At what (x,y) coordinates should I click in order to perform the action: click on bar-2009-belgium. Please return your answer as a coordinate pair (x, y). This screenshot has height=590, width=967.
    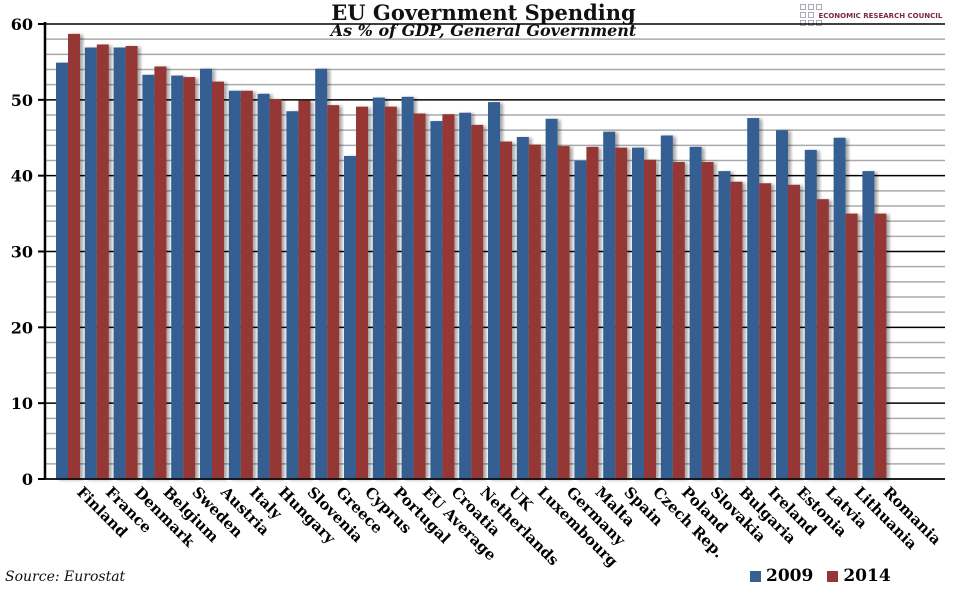
    Looking at the image, I should click on (148, 276).